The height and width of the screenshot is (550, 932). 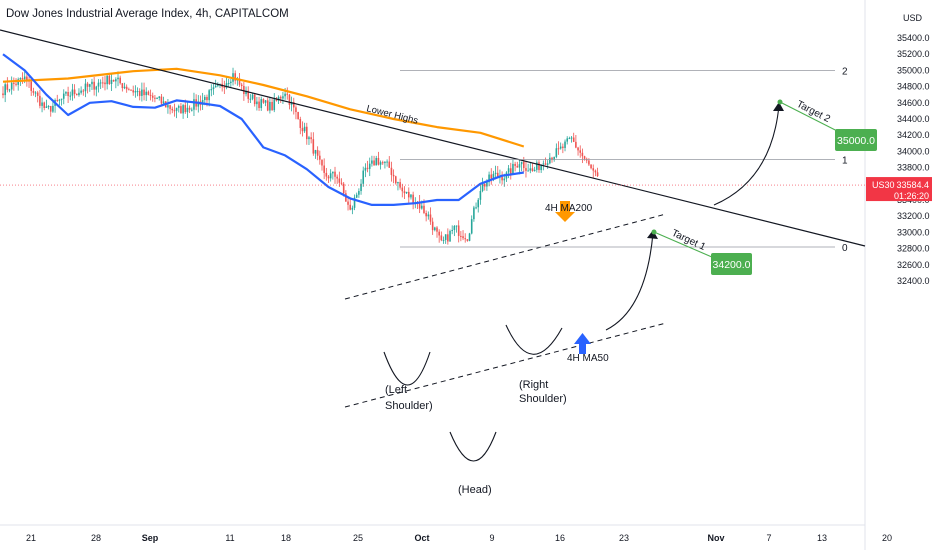 What do you see at coordinates (358, 538) in the screenshot?
I see `x-tick-label: 25` at bounding box center [358, 538].